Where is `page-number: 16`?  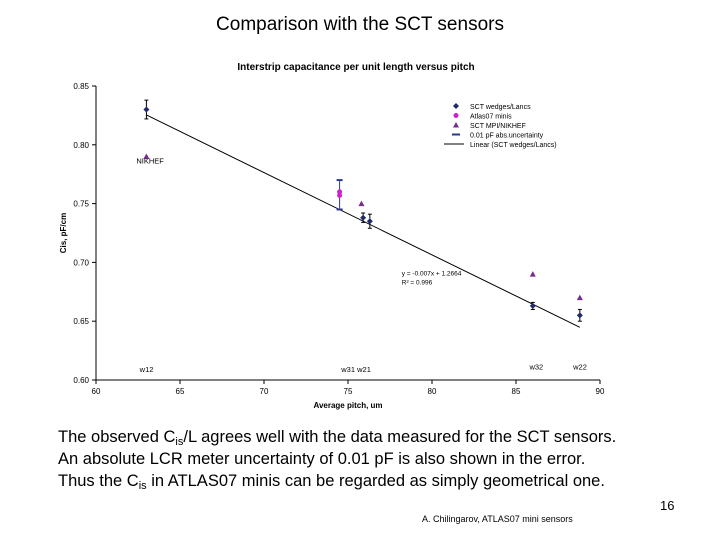 page-number: 16 is located at coordinates (667, 505).